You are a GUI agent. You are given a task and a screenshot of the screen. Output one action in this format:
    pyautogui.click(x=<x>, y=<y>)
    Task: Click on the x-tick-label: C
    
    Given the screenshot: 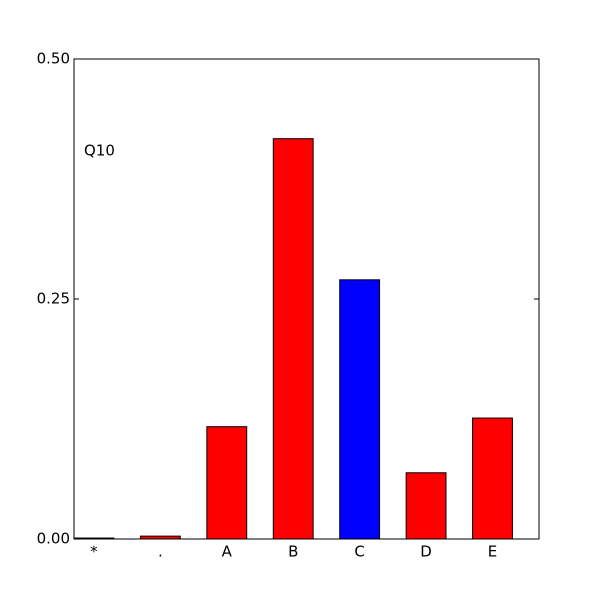 What is the action you would take?
    pyautogui.click(x=359, y=552)
    